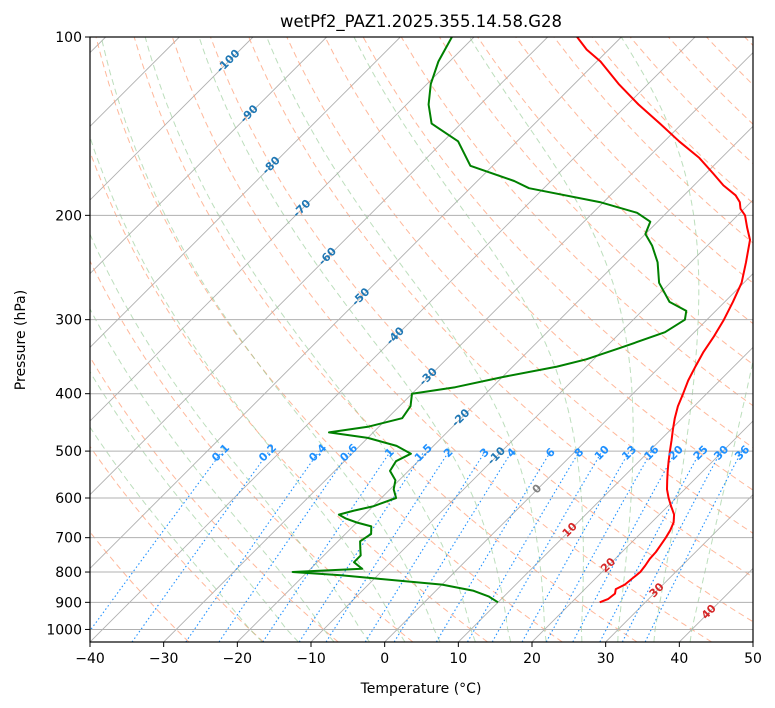 The width and height of the screenshot is (775, 708). What do you see at coordinates (68, 334) in the screenshot?
I see `y-axis: 100 200 300 400 500 600 700 800 900 1000` at bounding box center [68, 334].